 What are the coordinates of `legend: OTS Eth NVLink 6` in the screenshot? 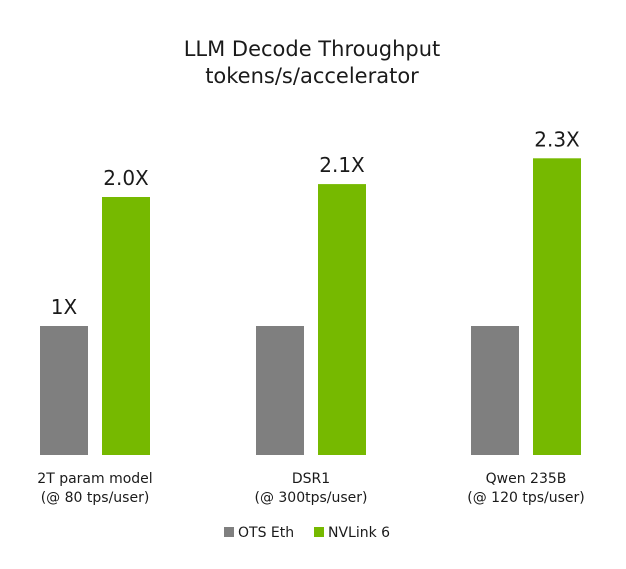 It's located at (307, 533).